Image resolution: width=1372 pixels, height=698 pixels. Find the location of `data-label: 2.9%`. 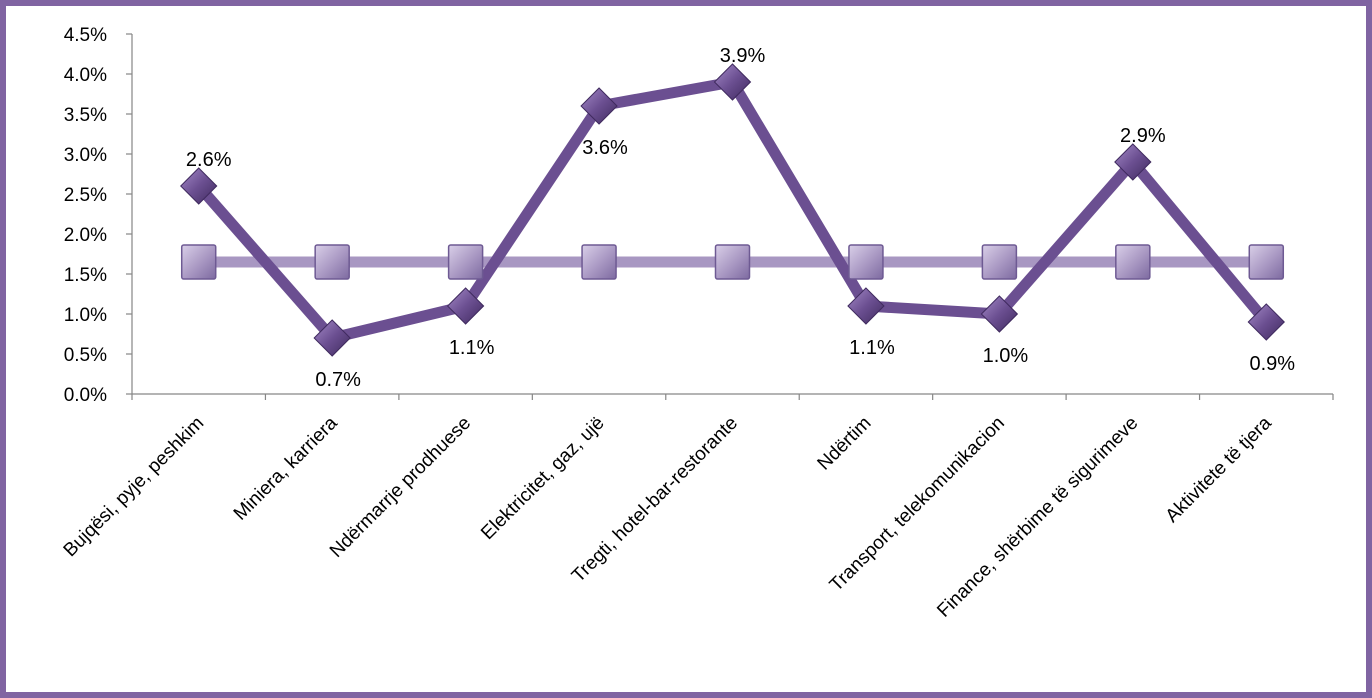

data-label: 2.9% is located at coordinates (1143, 136).